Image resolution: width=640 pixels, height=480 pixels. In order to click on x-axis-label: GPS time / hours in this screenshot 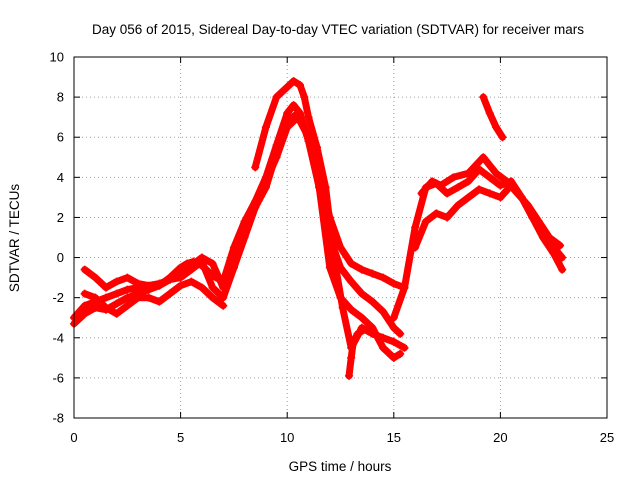, I will do `click(340, 466)`.